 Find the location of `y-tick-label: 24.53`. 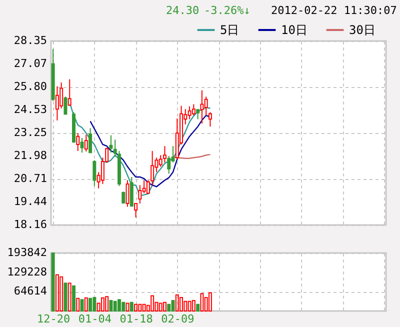

y-tick-label: 24.53 is located at coordinates (30, 109).